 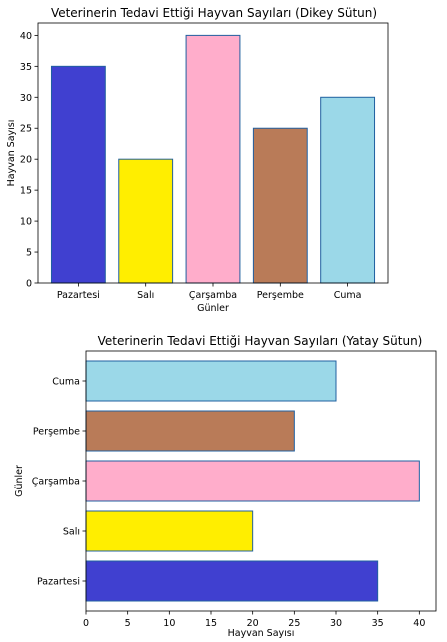 I want to click on x-tick-label: Perşembe, so click(x=280, y=295).